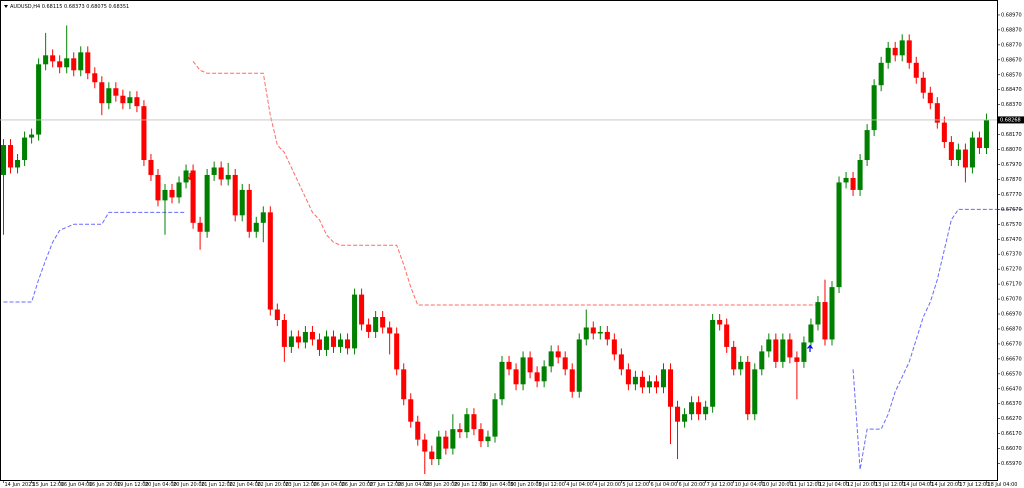 The height and width of the screenshot is (488, 1024). I want to click on y-tick-label: 0.66970, so click(1011, 315).